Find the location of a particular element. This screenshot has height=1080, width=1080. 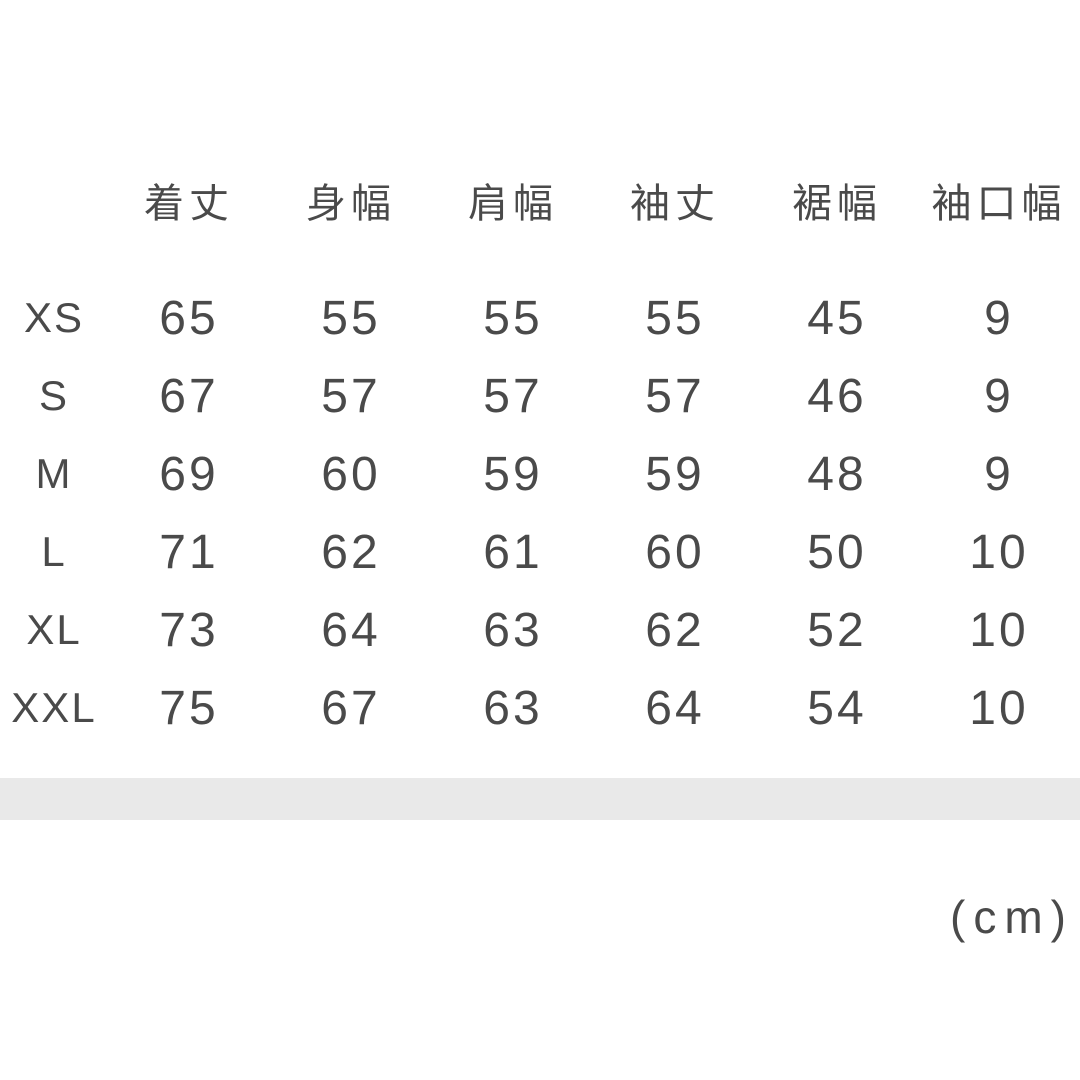

measurement-value: 45 is located at coordinates (837, 318).